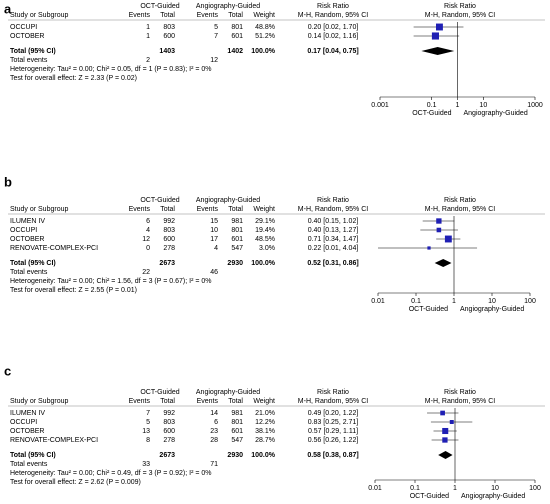 The image size is (550, 504). Describe the element at coordinates (492, 301) in the screenshot. I see `x-tick-label: 10` at that location.